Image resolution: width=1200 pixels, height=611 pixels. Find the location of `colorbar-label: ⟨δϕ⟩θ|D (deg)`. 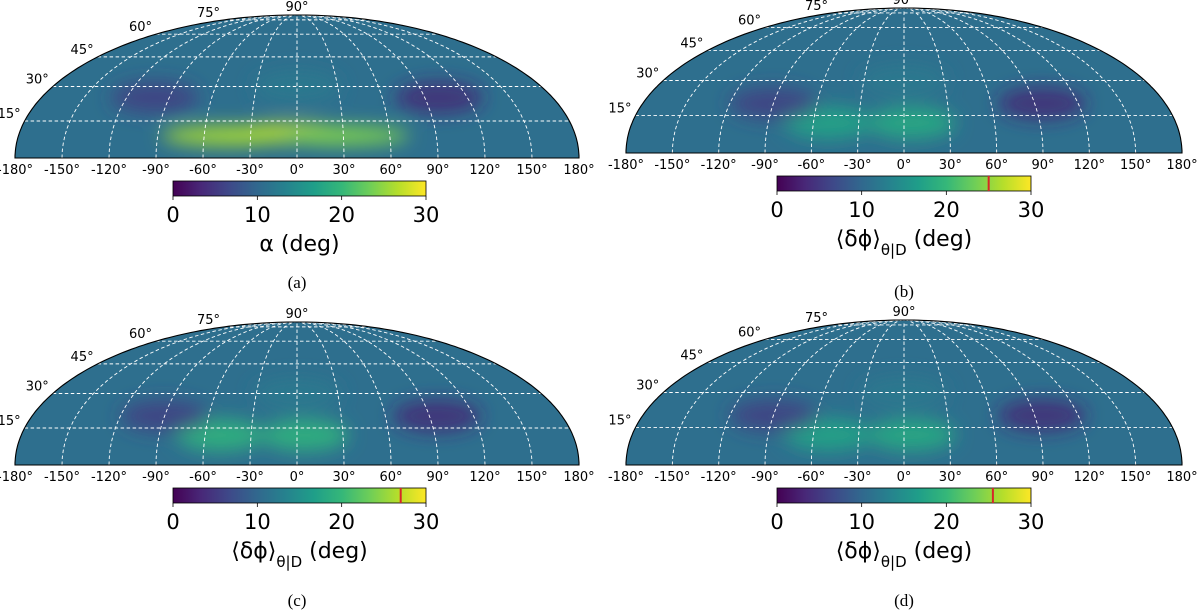

colorbar-label: ⟨δϕ⟩θ|D (deg) is located at coordinates (299, 555).